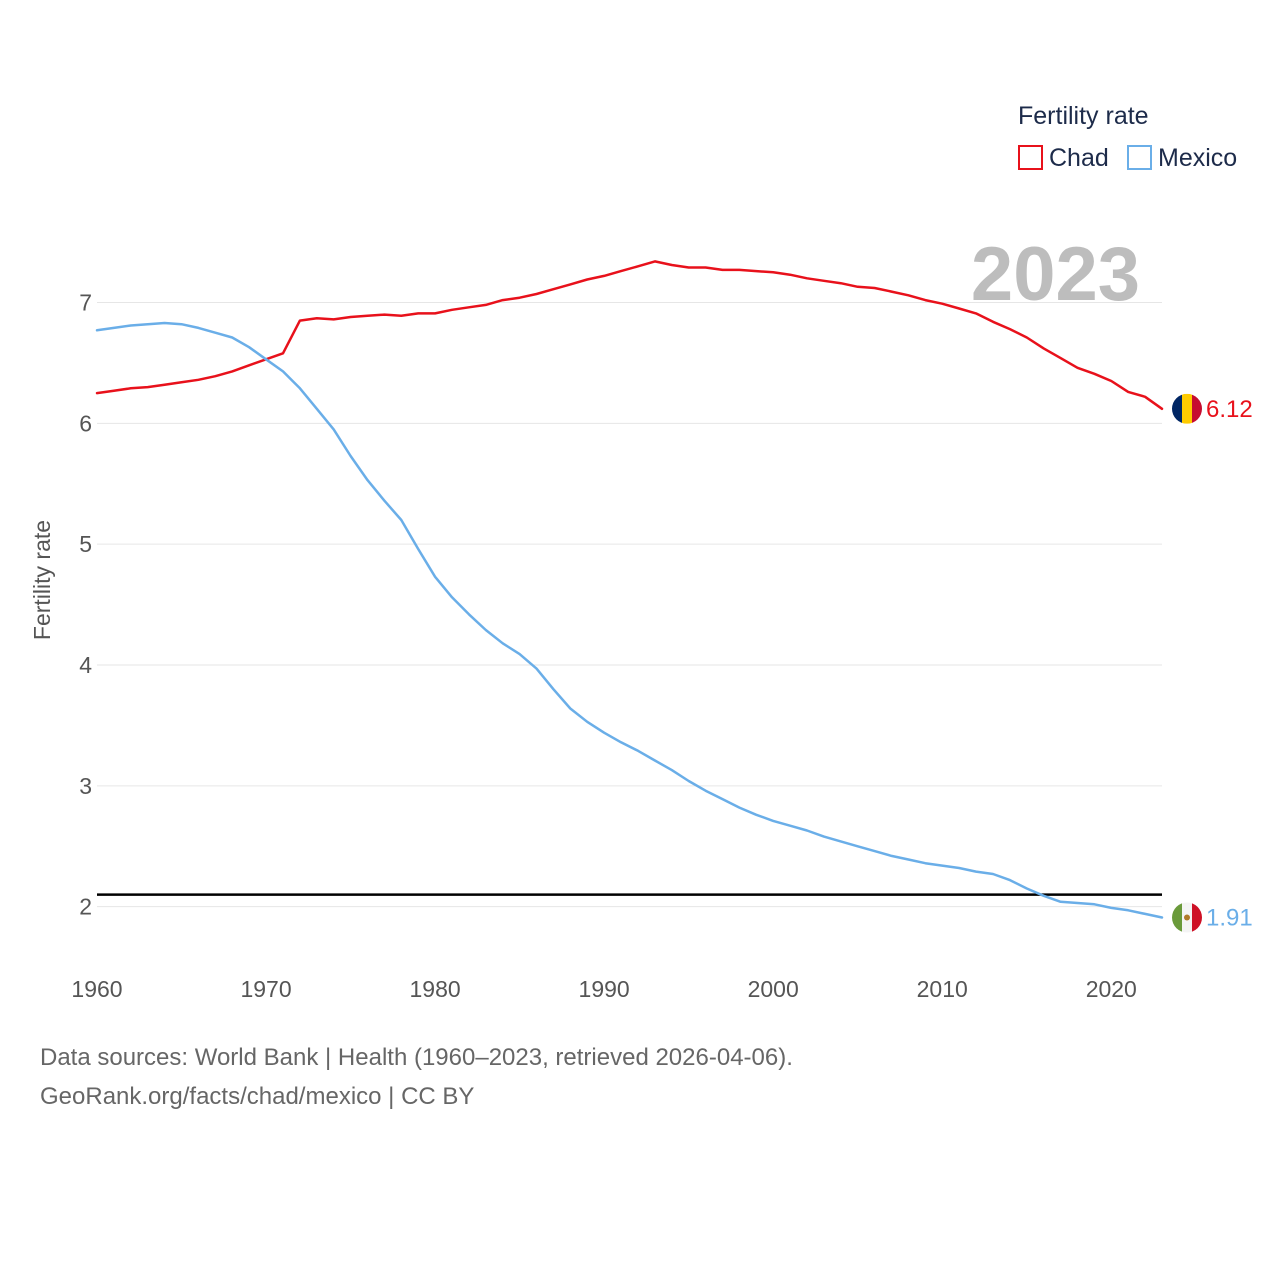 The image size is (1280, 1280). Describe the element at coordinates (435, 989) in the screenshot. I see `x-tick-label: 1980` at that location.